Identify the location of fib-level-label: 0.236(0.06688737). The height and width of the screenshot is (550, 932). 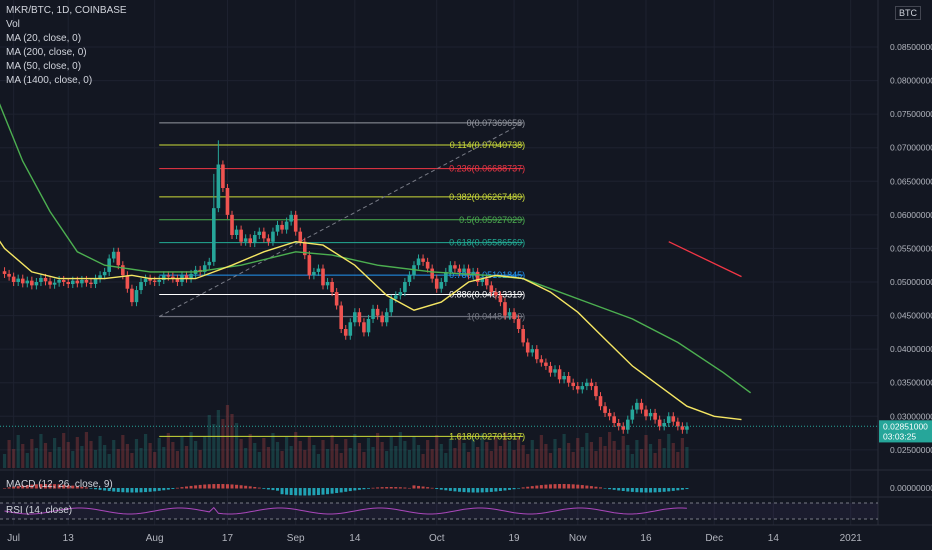
(487, 169).